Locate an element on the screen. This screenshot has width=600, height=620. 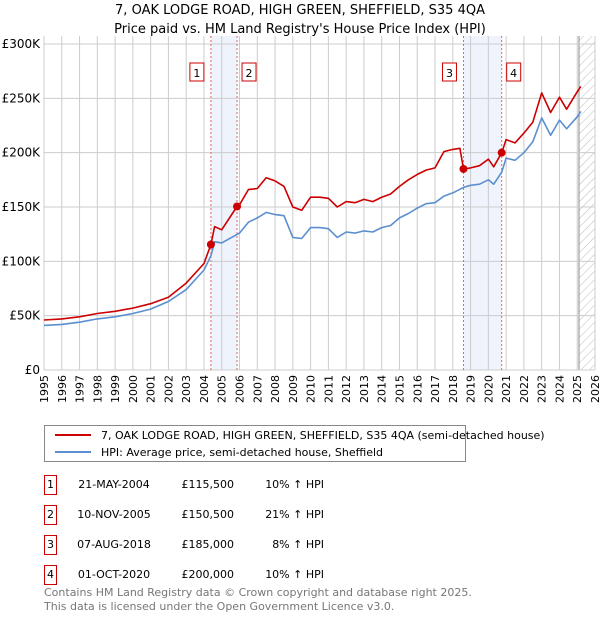
forecast-hatch is located at coordinates (587, 203).